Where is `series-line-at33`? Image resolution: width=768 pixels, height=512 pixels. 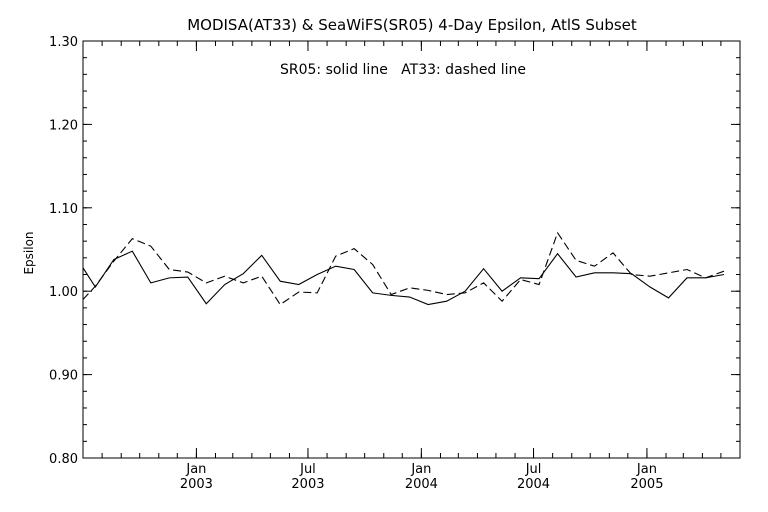
series-line-at33 is located at coordinates (403, 268).